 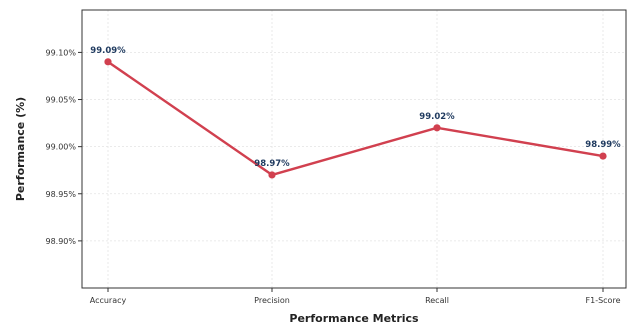 What do you see at coordinates (60, 100) in the screenshot?
I see `y-tick-label: 99.05%` at bounding box center [60, 100].